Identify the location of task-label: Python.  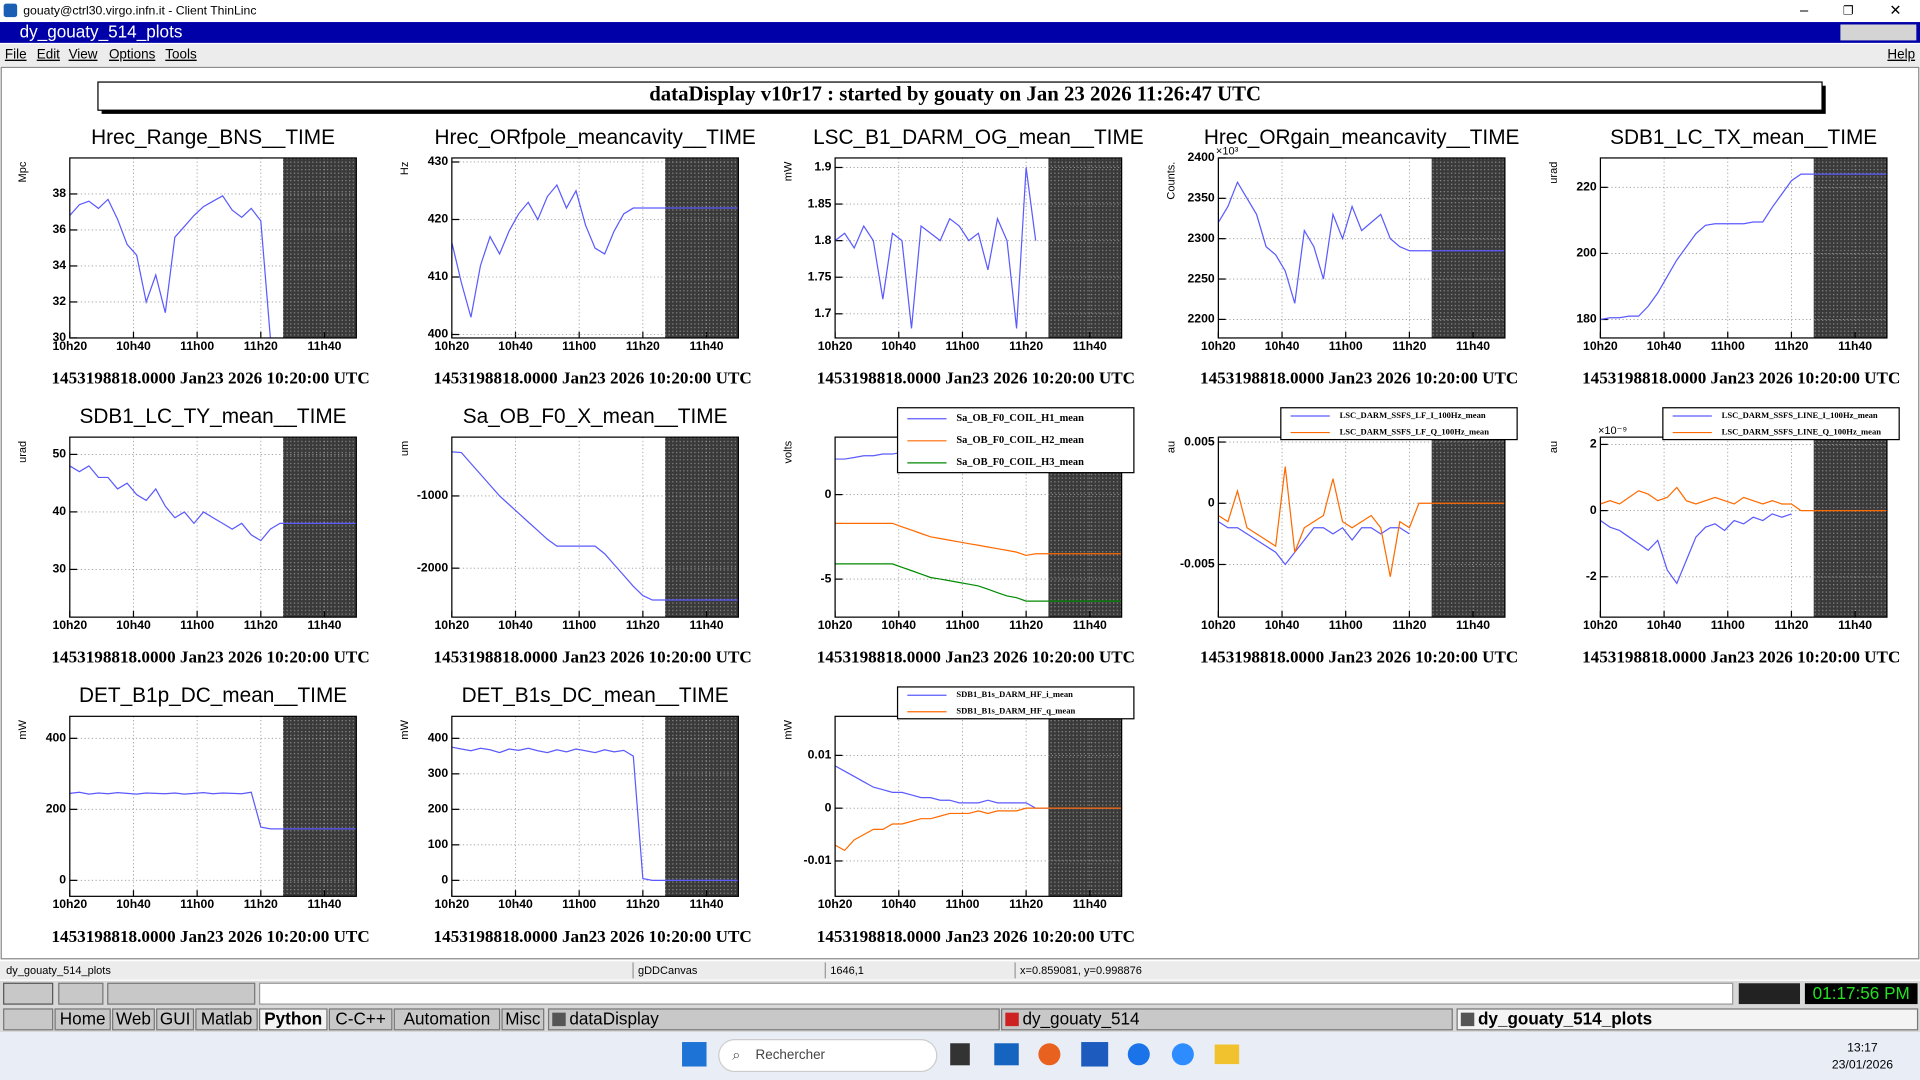
(293, 1019).